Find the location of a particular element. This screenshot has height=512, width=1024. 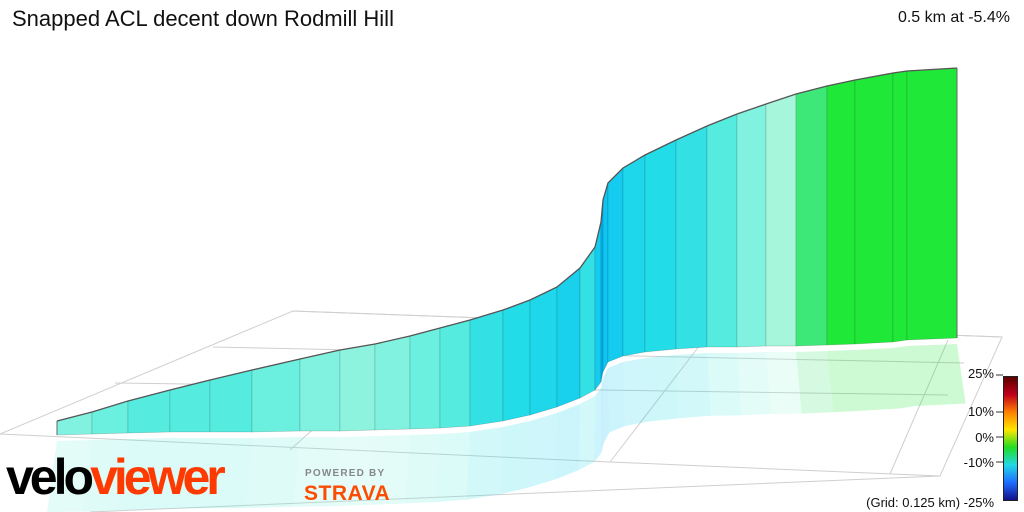

legend-tick-label: -10% is located at coordinates (978, 462).